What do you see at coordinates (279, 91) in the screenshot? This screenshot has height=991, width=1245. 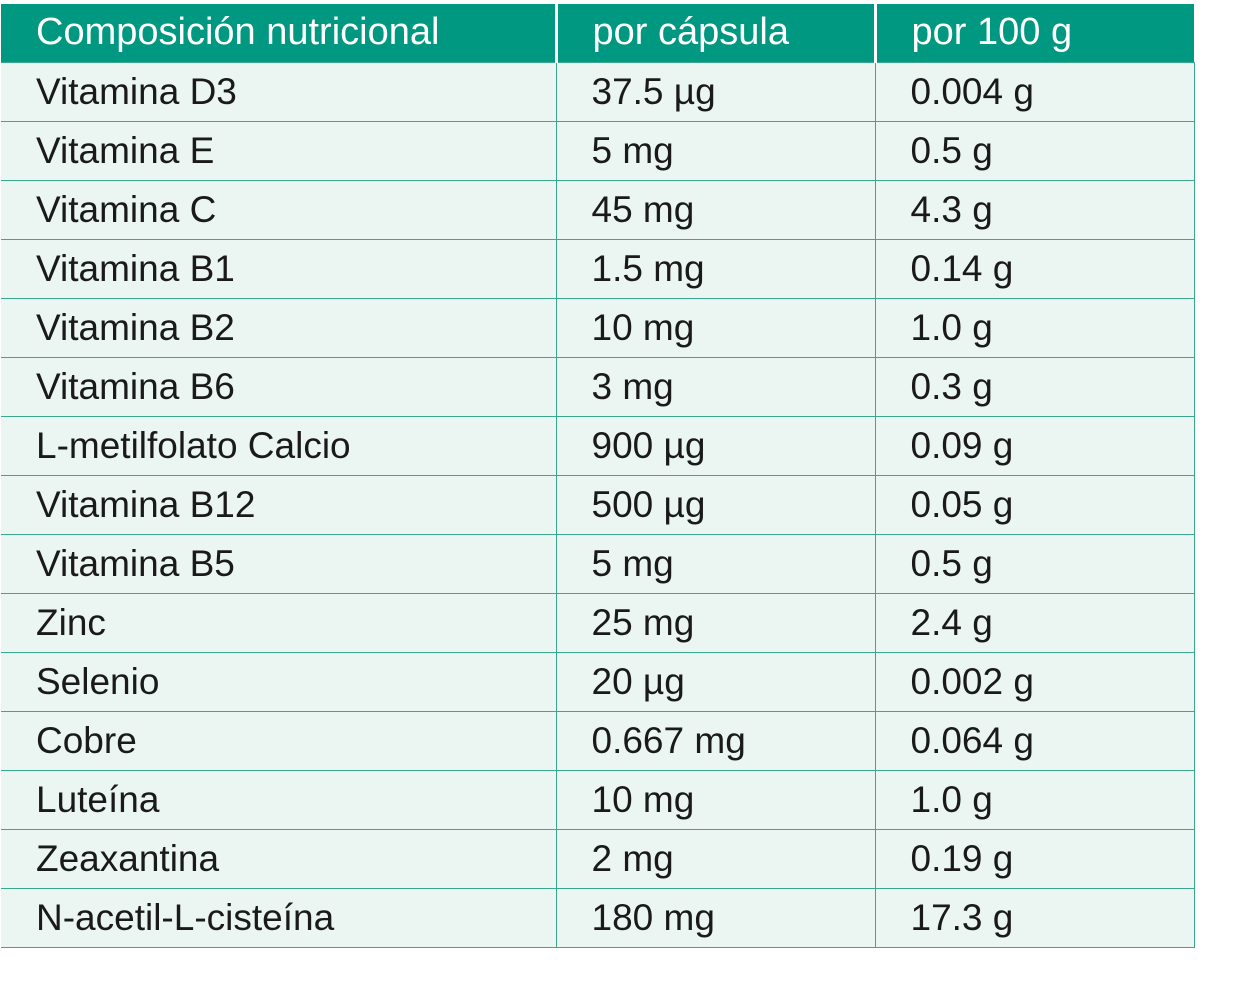 I see `nutrient-cell: Vitamina D3` at bounding box center [279, 91].